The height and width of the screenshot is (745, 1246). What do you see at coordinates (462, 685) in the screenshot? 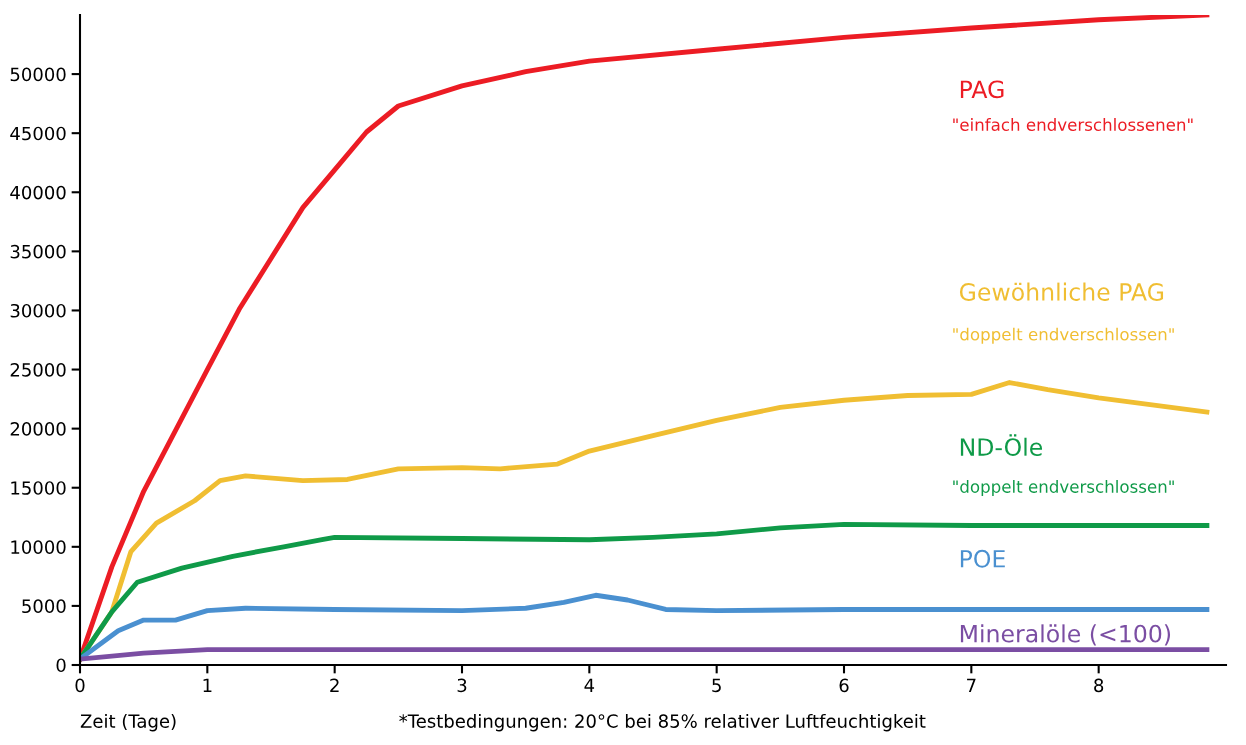
I see `x-tick-label: 3` at bounding box center [462, 685].